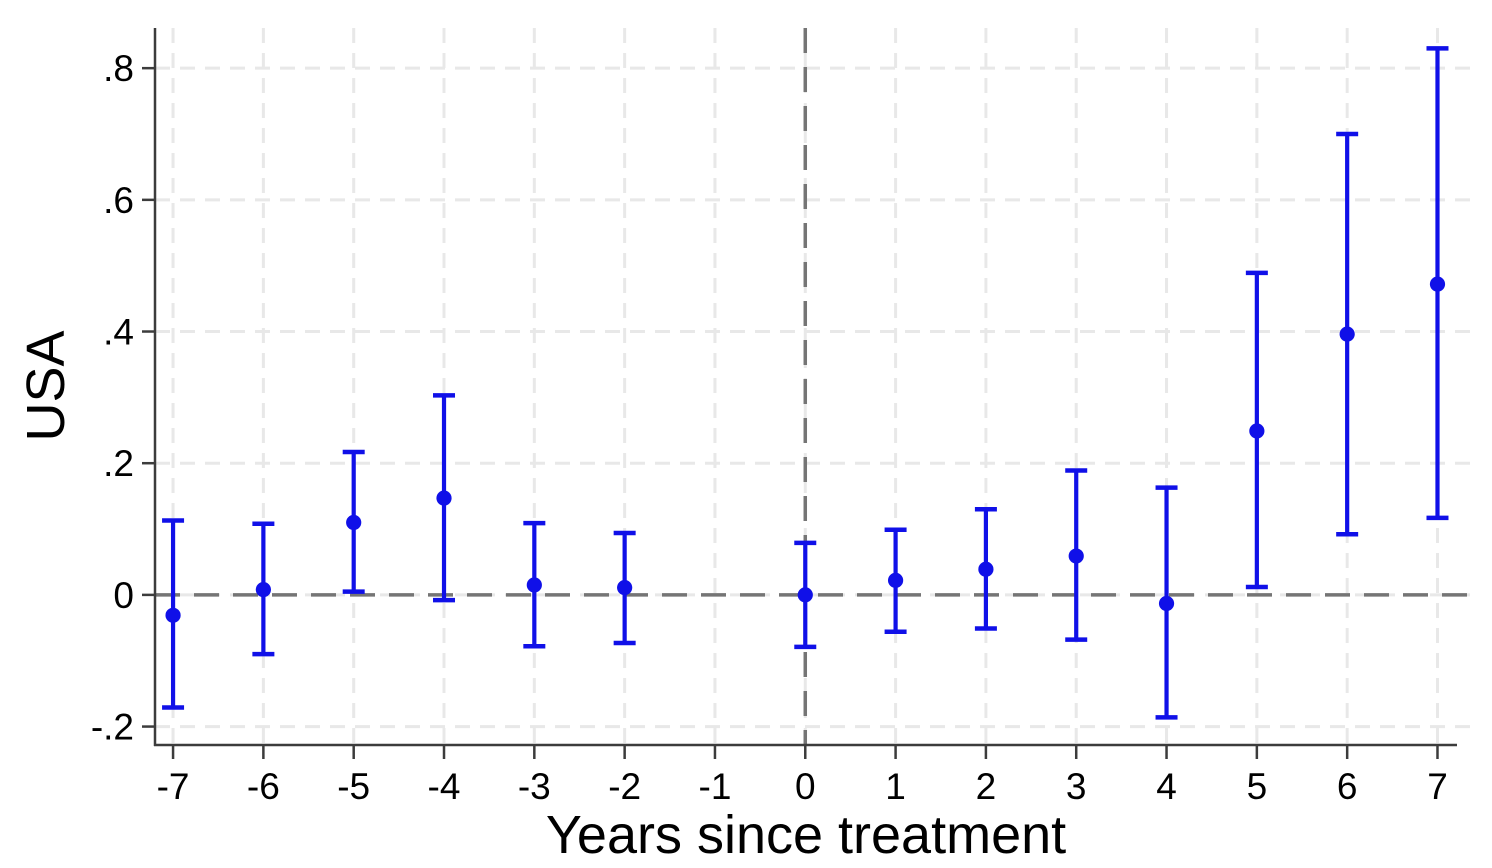 The image size is (1492, 868). What do you see at coordinates (895, 786) in the screenshot?
I see `x-tick-label: 1` at bounding box center [895, 786].